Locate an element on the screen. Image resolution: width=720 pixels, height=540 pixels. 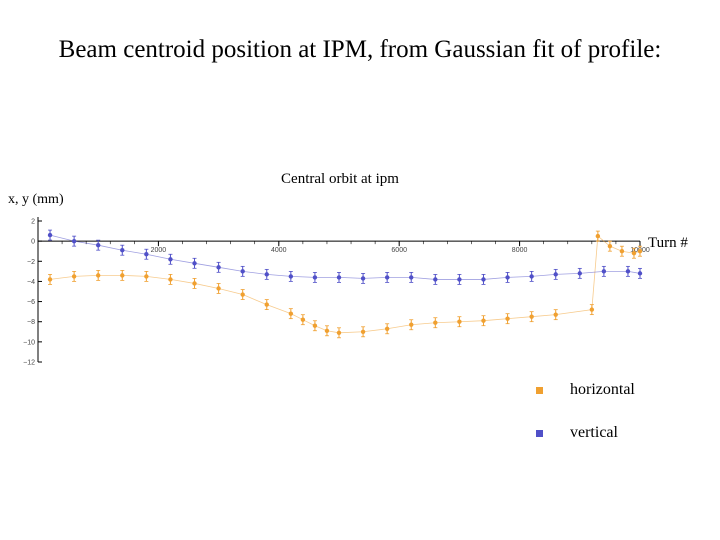
chart-title: Central orbit at ipm is located at coordinates (340, 179).